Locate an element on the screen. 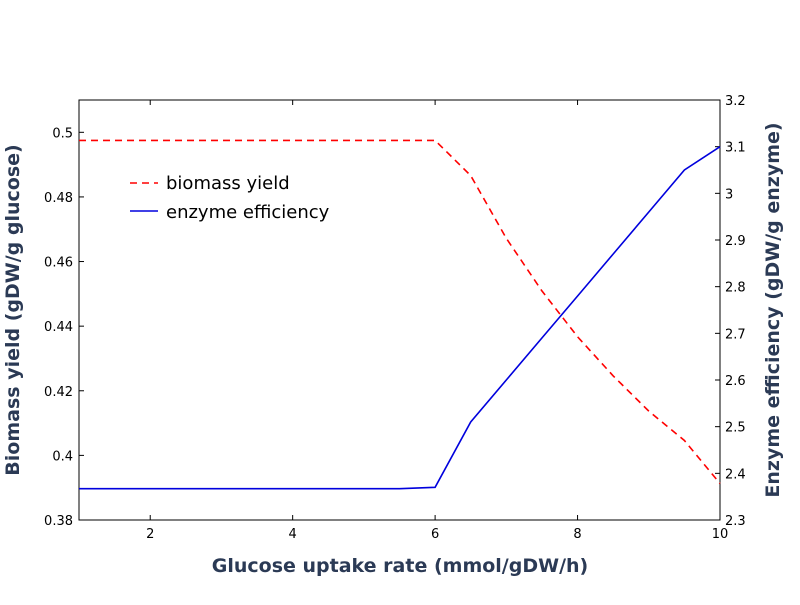  y-tick-label-right: 2.9 is located at coordinates (735, 241).